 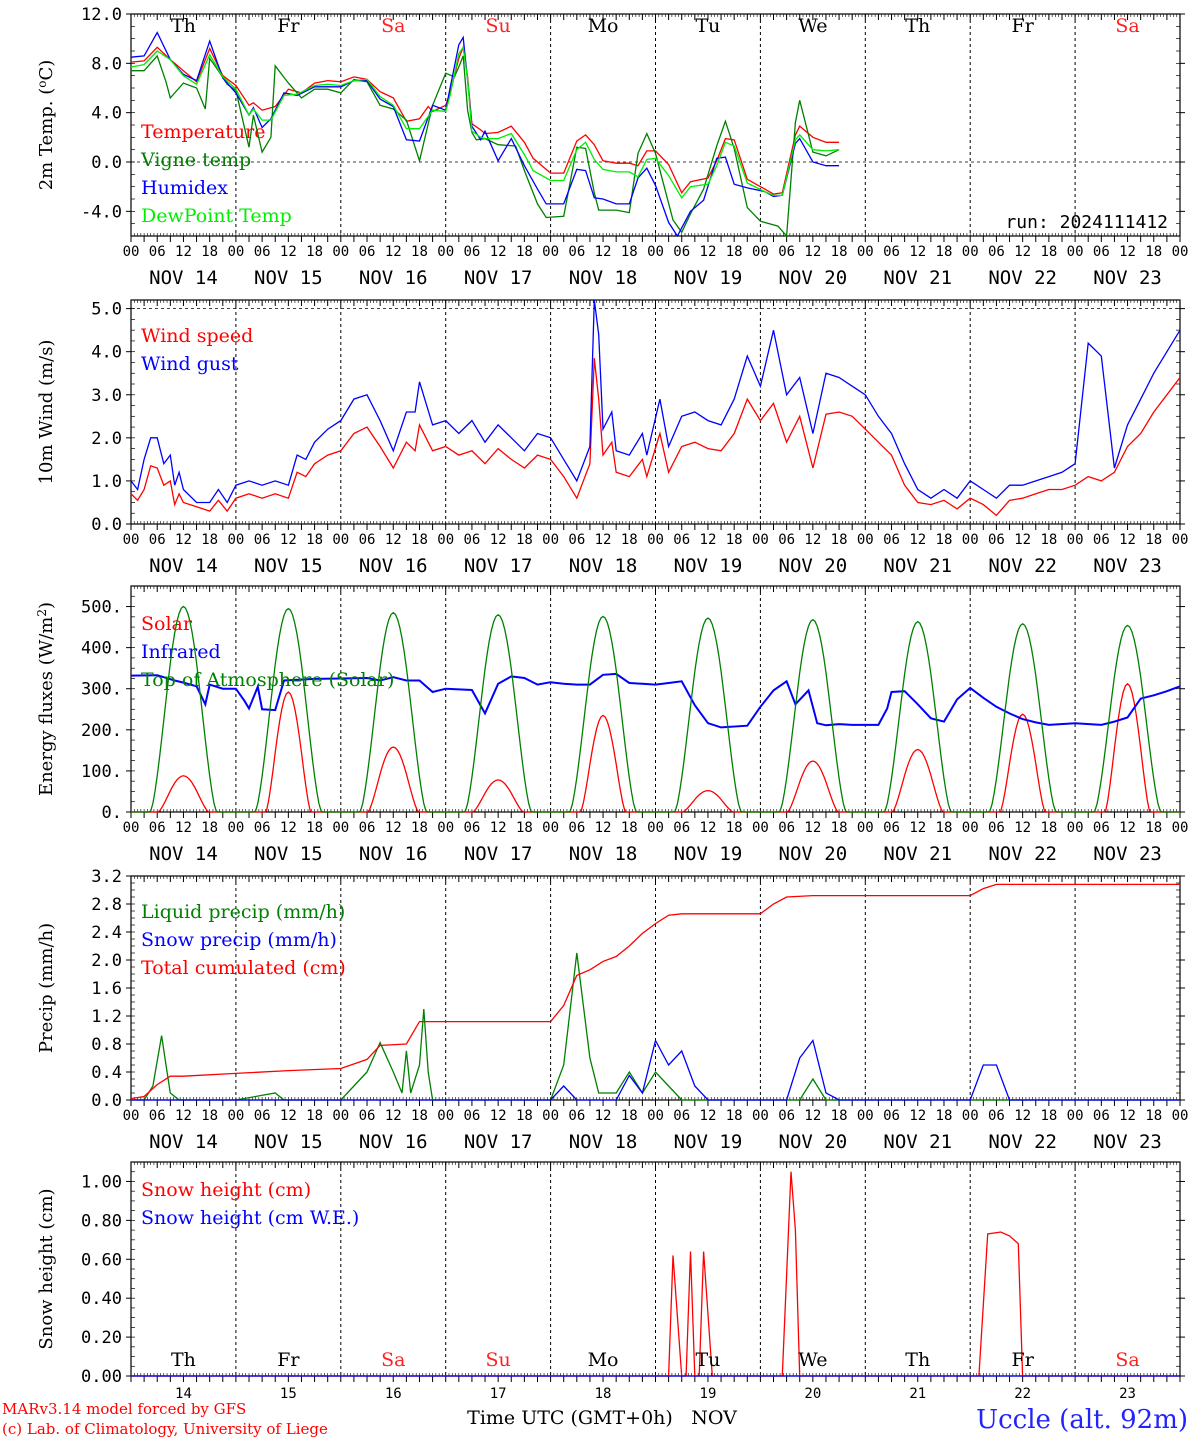 What do you see at coordinates (917, 1360) in the screenshot?
I see `weekday-label: Th` at bounding box center [917, 1360].